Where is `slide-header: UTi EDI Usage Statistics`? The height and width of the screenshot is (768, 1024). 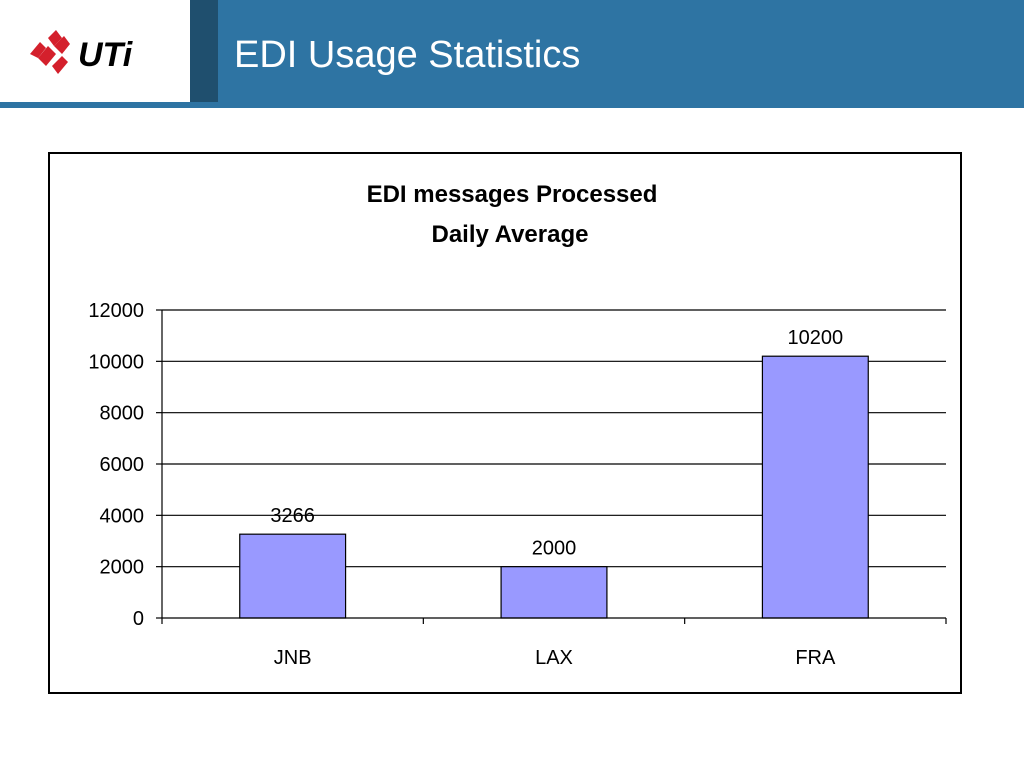
slide-header: UTi EDI Usage Statistics is located at coordinates (512, 54).